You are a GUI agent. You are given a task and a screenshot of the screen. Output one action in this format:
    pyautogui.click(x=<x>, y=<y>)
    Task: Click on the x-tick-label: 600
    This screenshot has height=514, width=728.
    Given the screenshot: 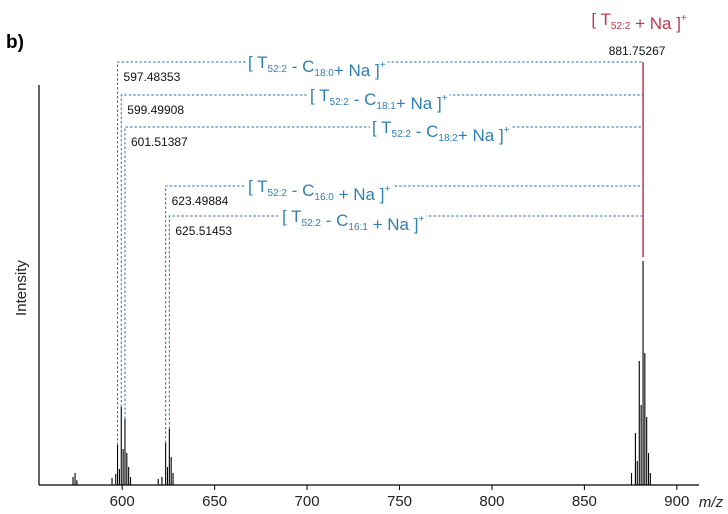 What is the action you would take?
    pyautogui.click(x=122, y=501)
    